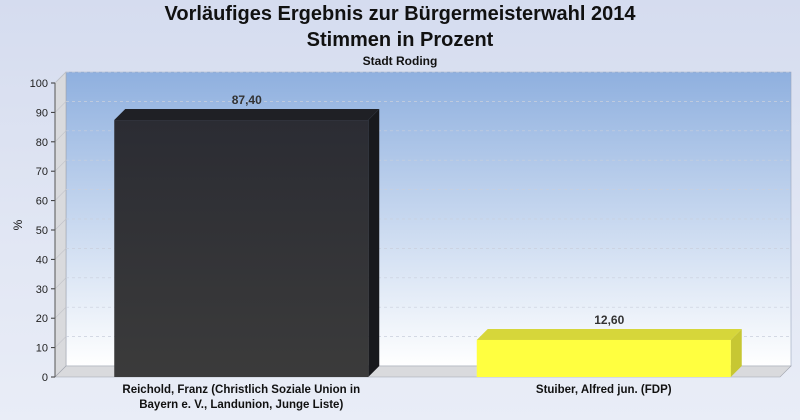 Image resolution: width=800 pixels, height=420 pixels. What do you see at coordinates (241, 405) in the screenshot?
I see `x-category-label: Bayern e. V., Landunion, Junge Liste)` at bounding box center [241, 405].